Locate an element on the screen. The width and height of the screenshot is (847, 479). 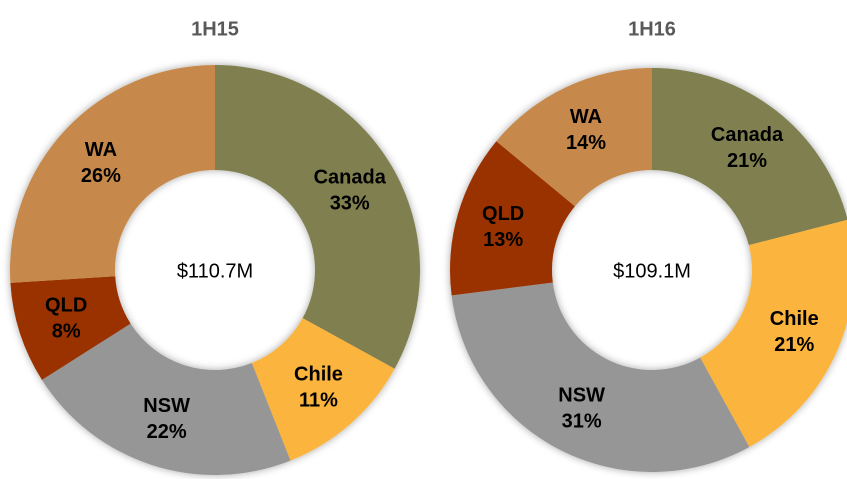
slice-value-label: 14% is located at coordinates (586, 143).